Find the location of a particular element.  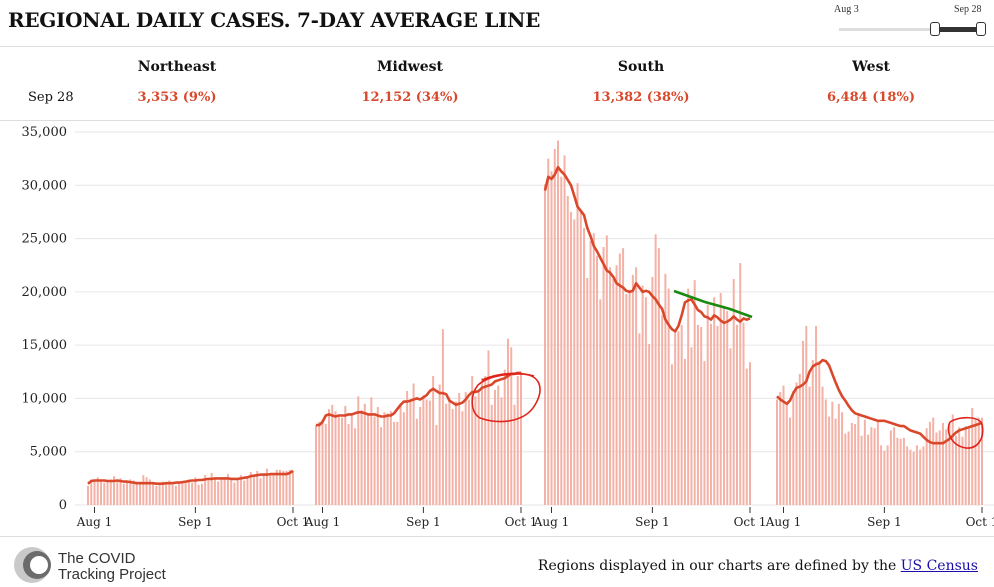

y-tick-label: 25,000 is located at coordinates (45, 239).